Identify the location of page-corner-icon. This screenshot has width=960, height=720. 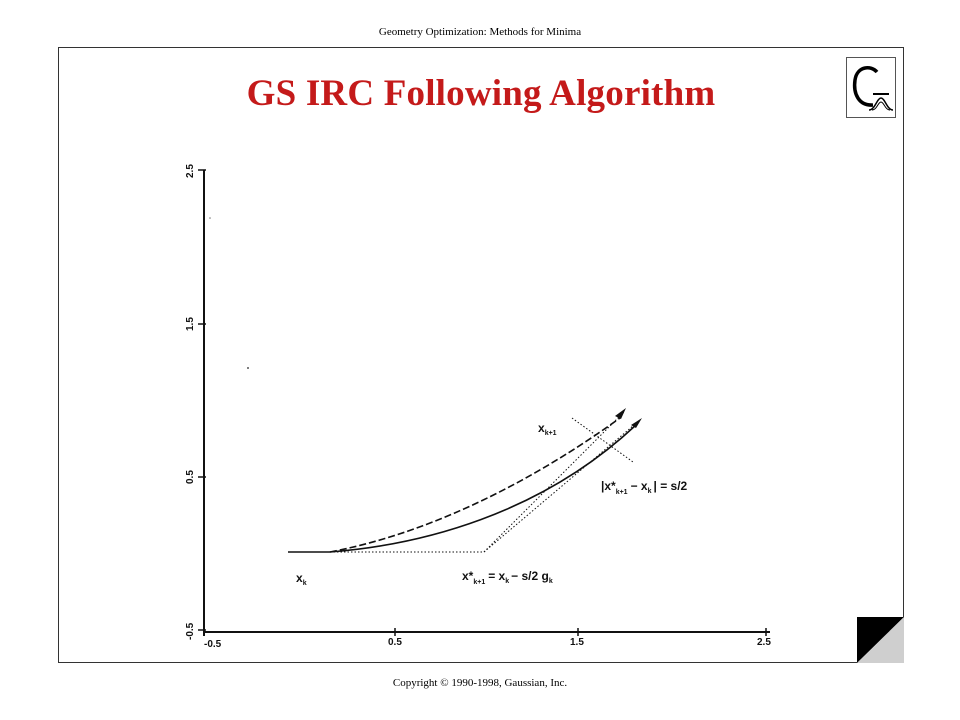
(880, 640).